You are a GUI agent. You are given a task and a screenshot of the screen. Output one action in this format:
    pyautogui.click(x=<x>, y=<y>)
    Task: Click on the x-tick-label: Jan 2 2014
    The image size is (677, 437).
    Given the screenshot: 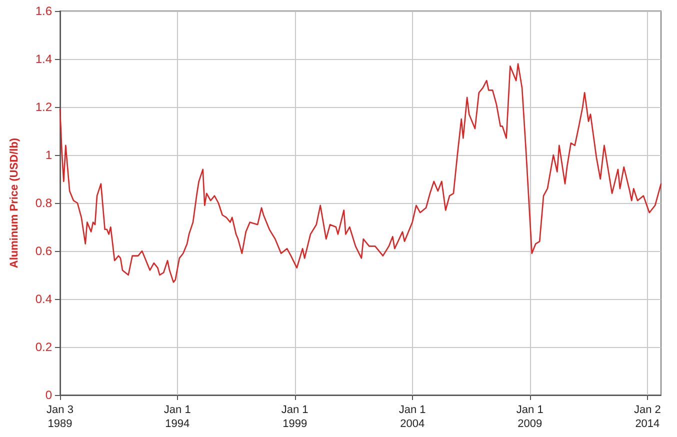 What is the action you would take?
    pyautogui.click(x=647, y=417)
    